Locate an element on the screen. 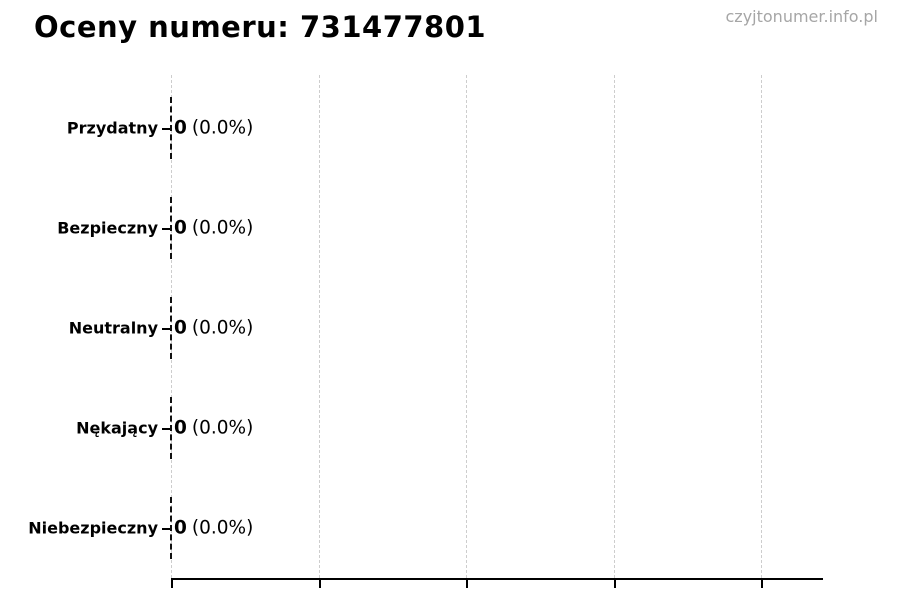 The width and height of the screenshot is (900, 600). category-label: Neutralny is located at coordinates (113, 328).